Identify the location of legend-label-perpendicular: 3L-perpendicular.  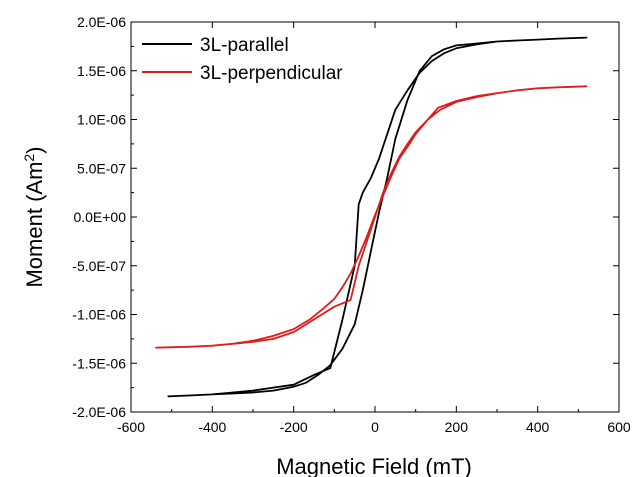
(271, 73).